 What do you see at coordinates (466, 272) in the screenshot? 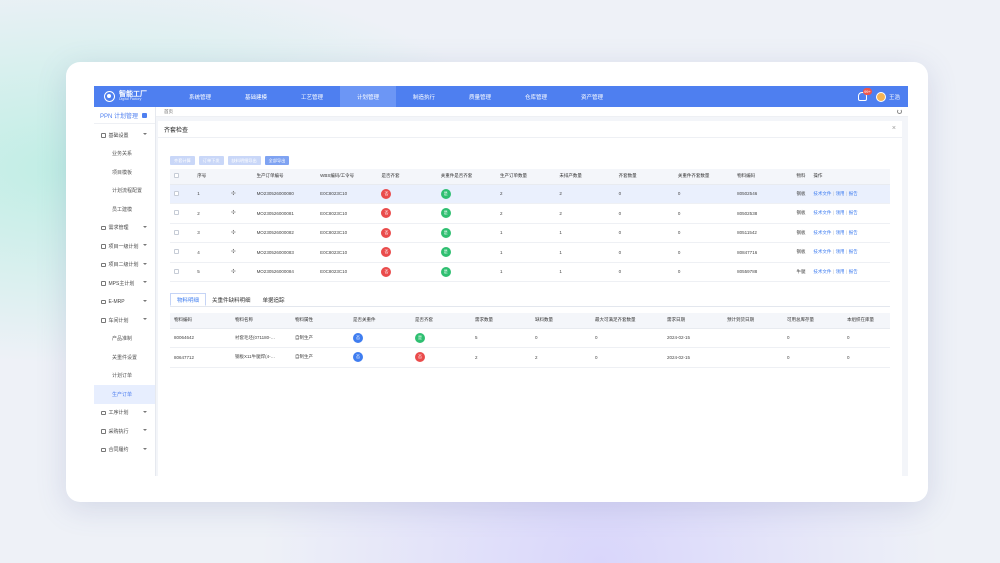
I see `key-kit-cell: 是` at bounding box center [466, 272].